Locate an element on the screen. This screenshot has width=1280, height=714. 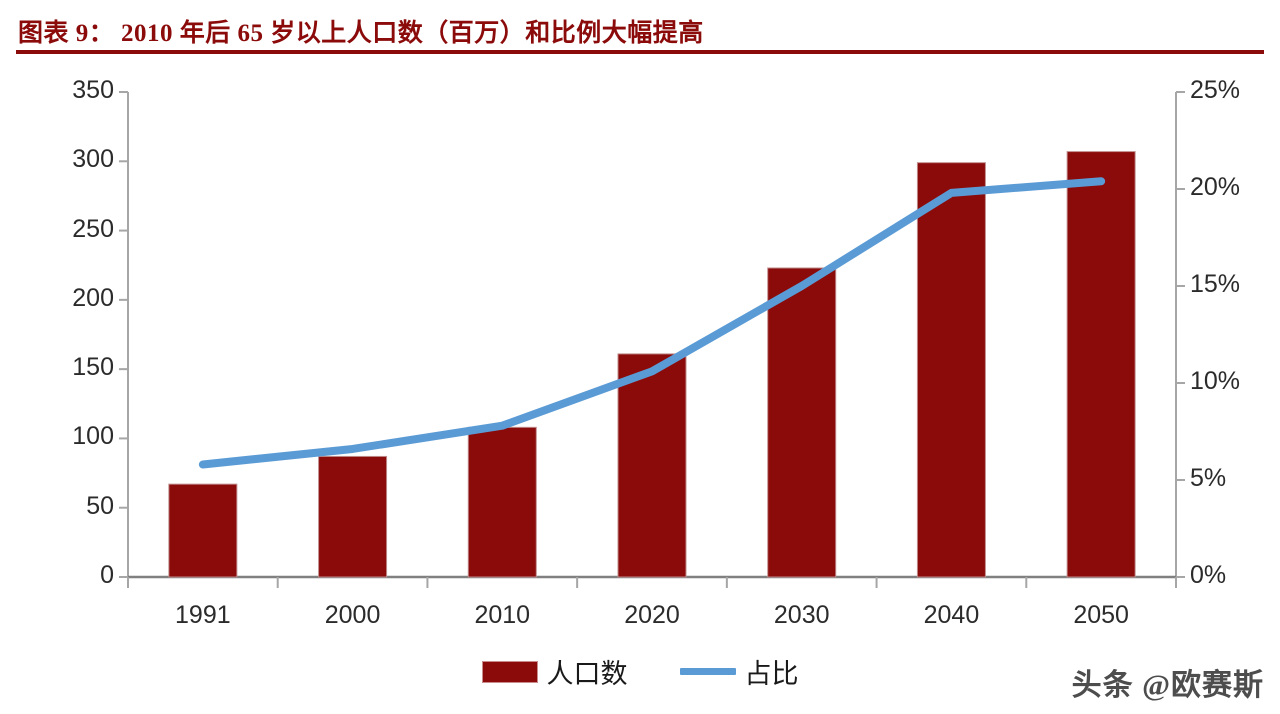
y-axis-left-tick: 300 is located at coordinates (93, 159).